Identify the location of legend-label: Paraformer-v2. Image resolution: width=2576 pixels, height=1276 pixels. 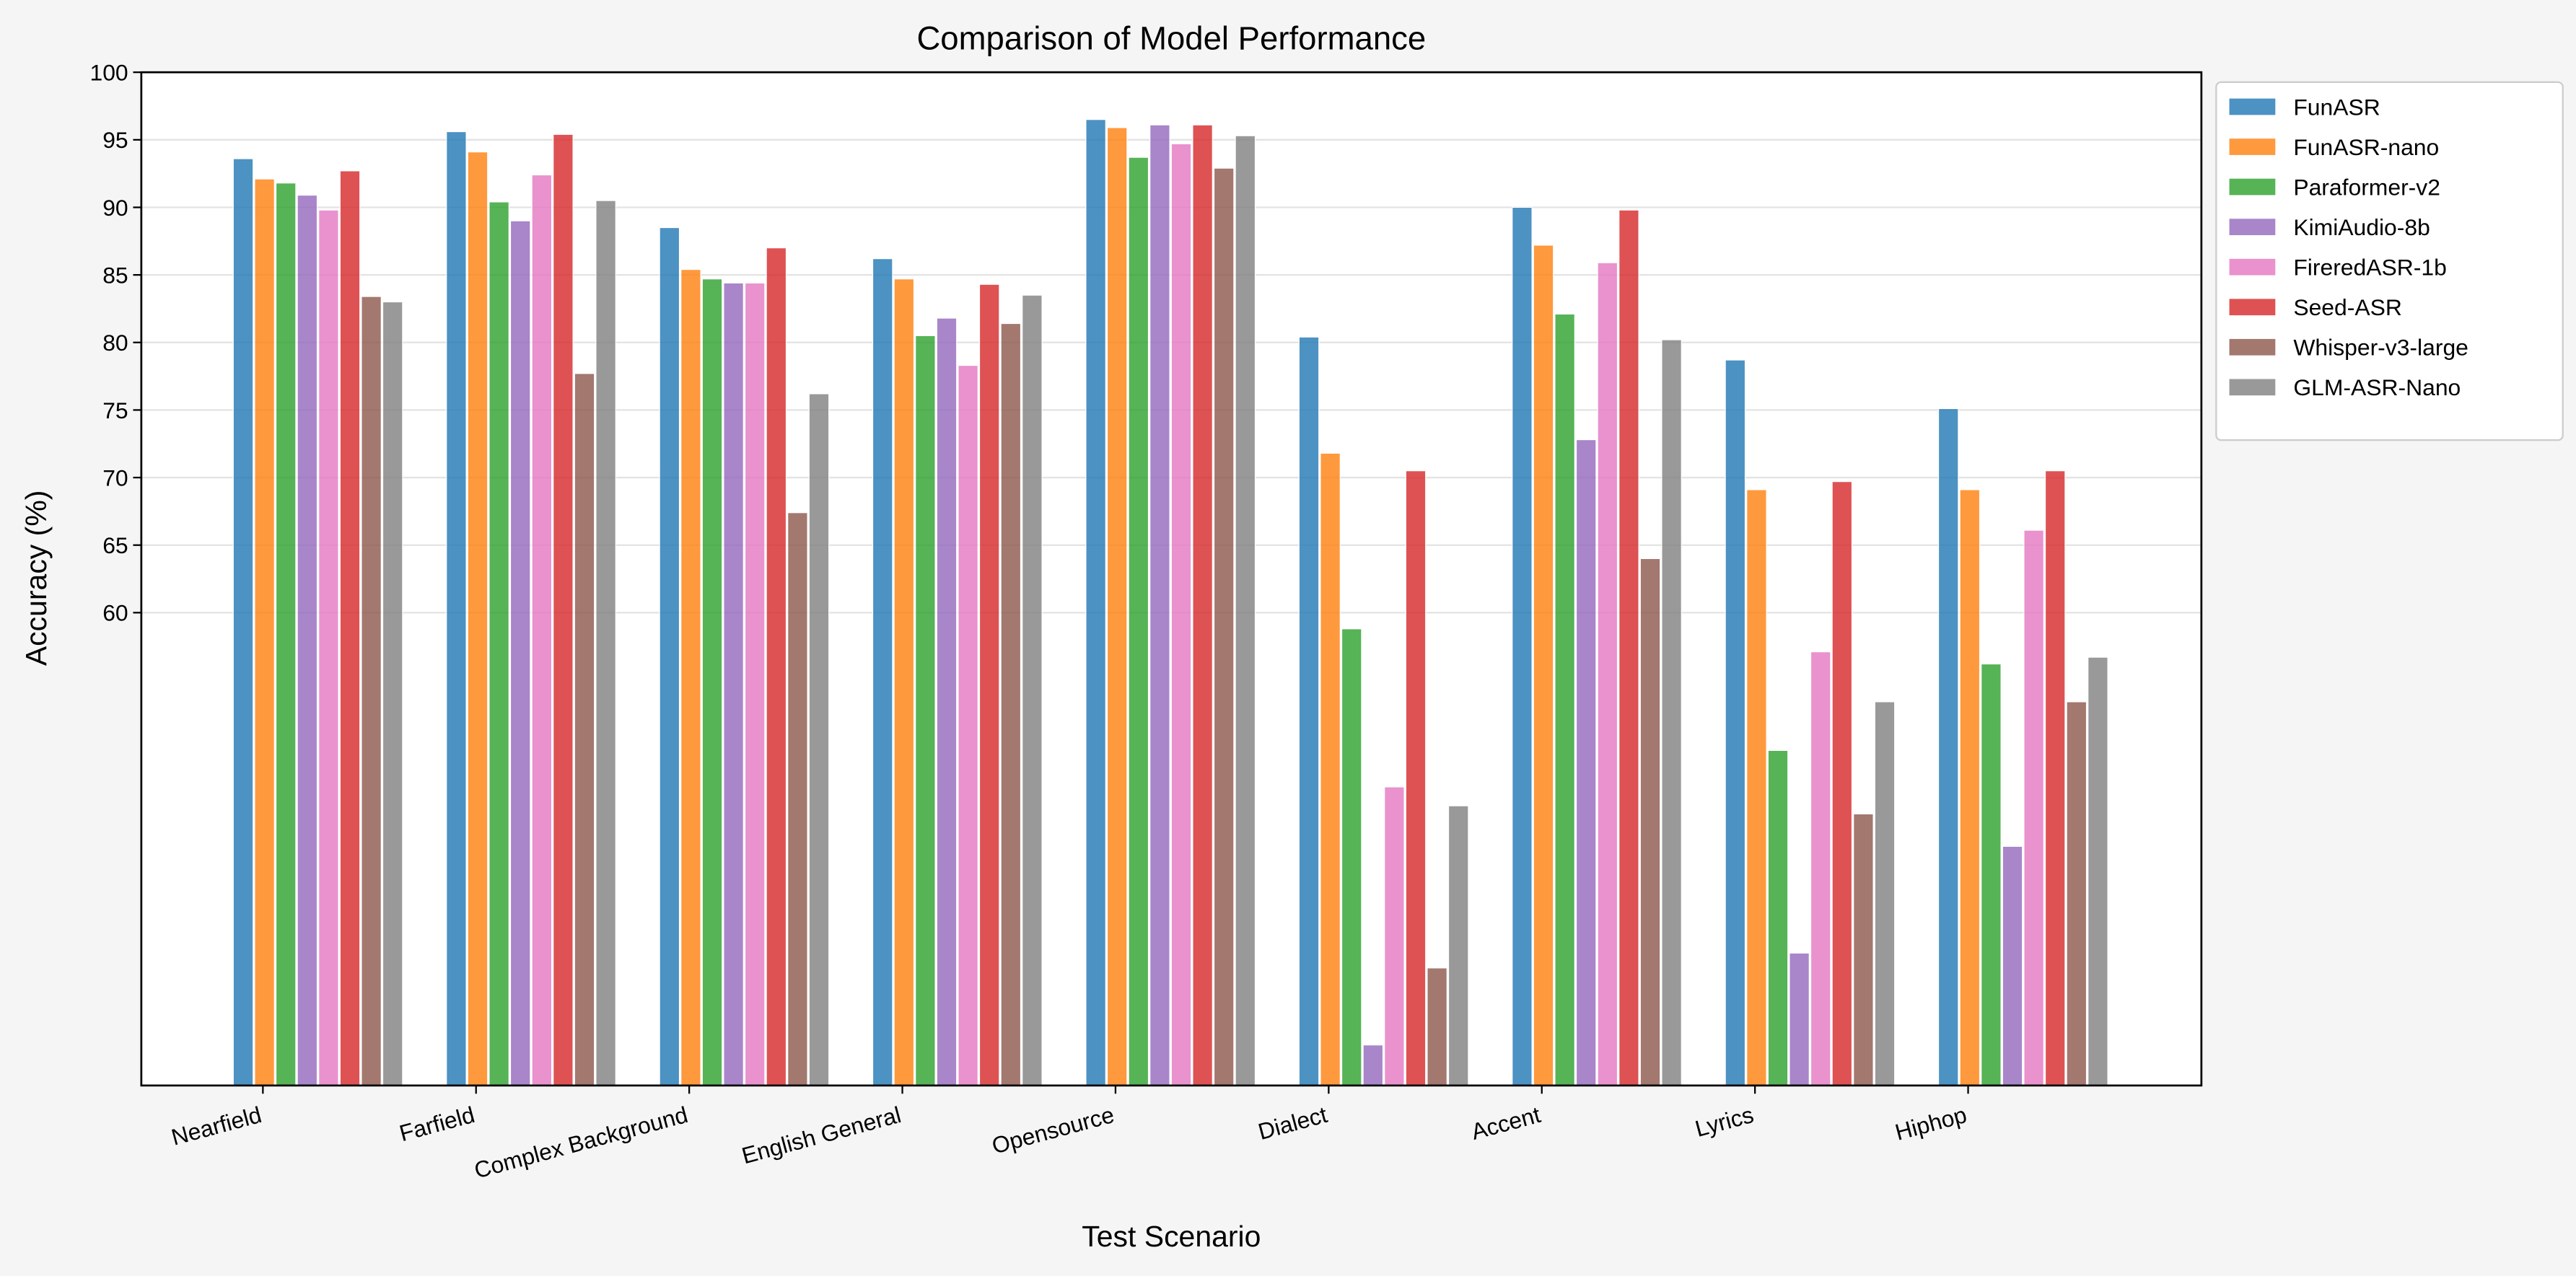
(2366, 187).